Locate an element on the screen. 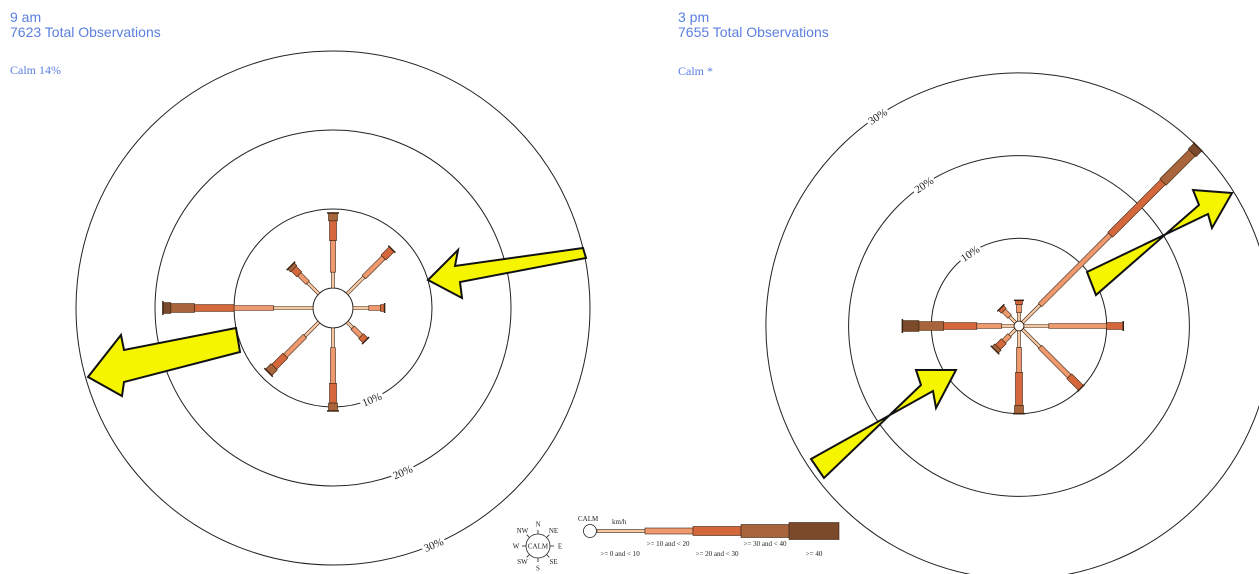 Image resolution: width=1259 pixels, height=574 pixels. petal-N-bin2 is located at coordinates (333, 230).